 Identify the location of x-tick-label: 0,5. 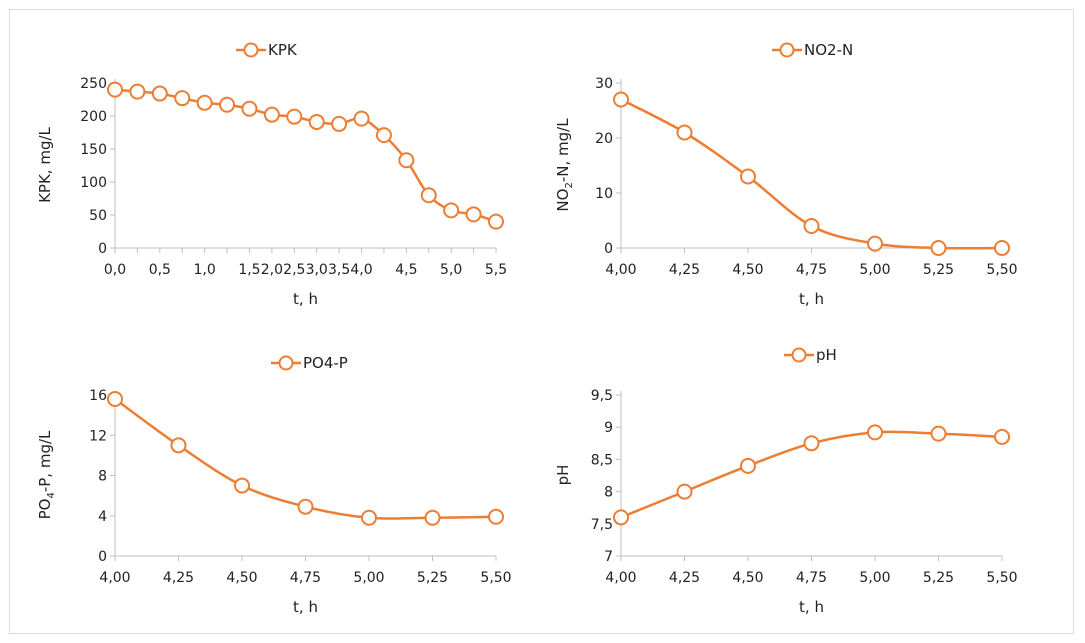
(160, 270).